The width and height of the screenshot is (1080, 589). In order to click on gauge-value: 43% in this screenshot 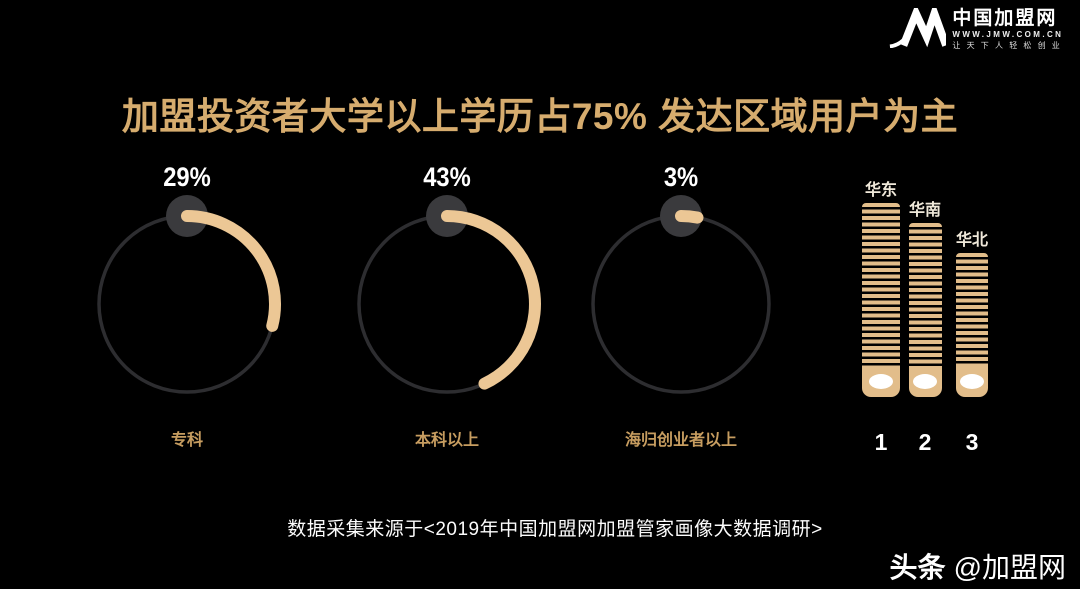, I will do `click(447, 177)`.